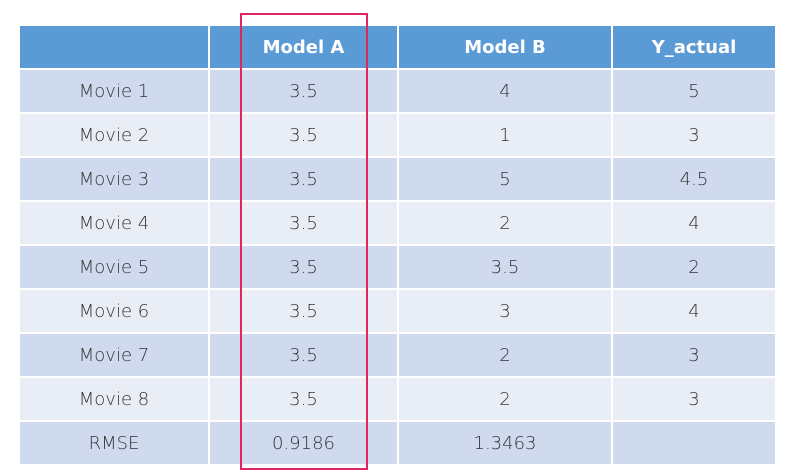 Image resolution: width=790 pixels, height=474 pixels. Describe the element at coordinates (114, 267) in the screenshot. I see `row-label: Movie 5` at that location.